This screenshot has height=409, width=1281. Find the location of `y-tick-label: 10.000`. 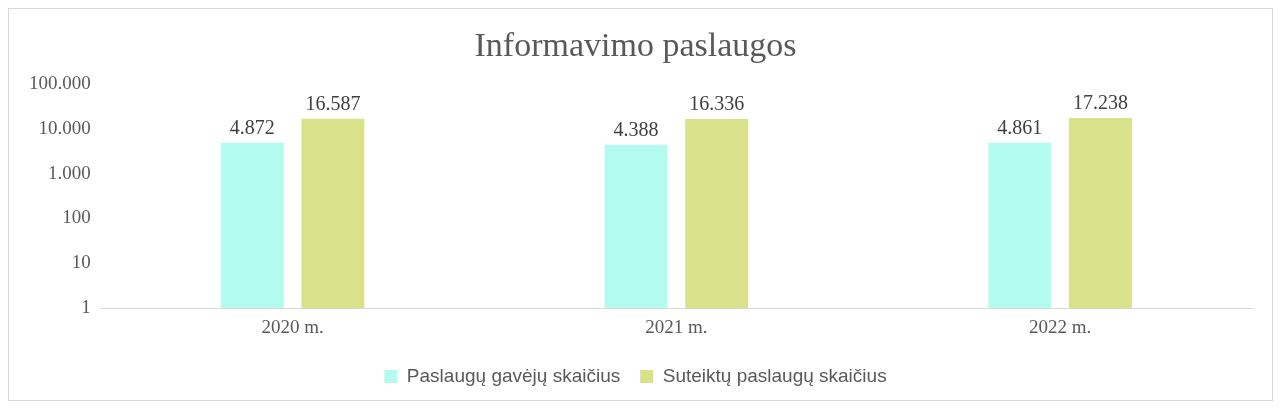

y-tick-label: 10.000 is located at coordinates (64, 127).